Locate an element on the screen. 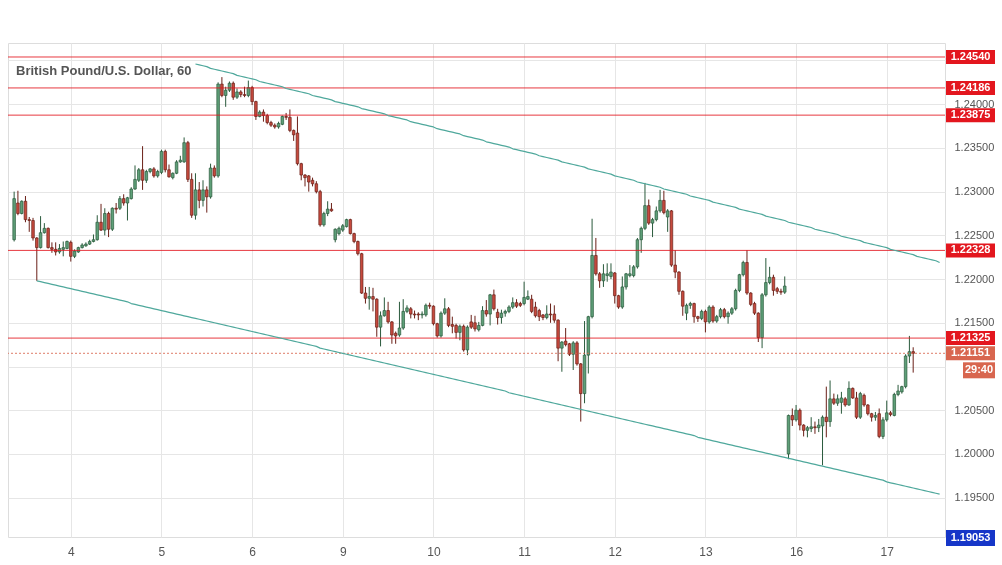 The height and width of the screenshot is (565, 1002). y-tick-label: 1.23000 is located at coordinates (974, 191).